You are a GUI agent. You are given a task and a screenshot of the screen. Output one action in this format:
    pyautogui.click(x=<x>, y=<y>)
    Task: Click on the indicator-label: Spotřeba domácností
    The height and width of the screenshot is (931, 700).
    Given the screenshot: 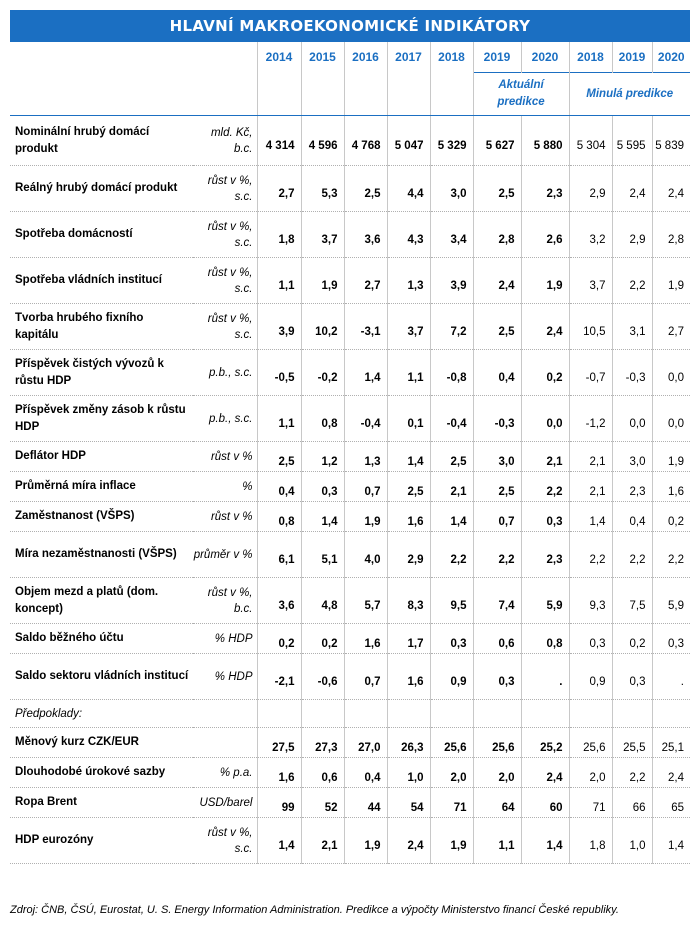 What is the action you would take?
    pyautogui.click(x=101, y=234)
    